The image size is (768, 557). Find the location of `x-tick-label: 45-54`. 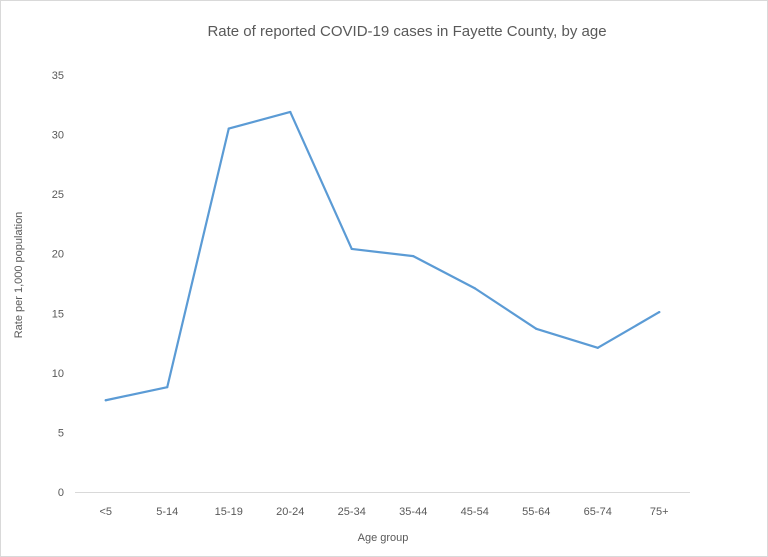

x-tick-label: 45-54 is located at coordinates (475, 512).